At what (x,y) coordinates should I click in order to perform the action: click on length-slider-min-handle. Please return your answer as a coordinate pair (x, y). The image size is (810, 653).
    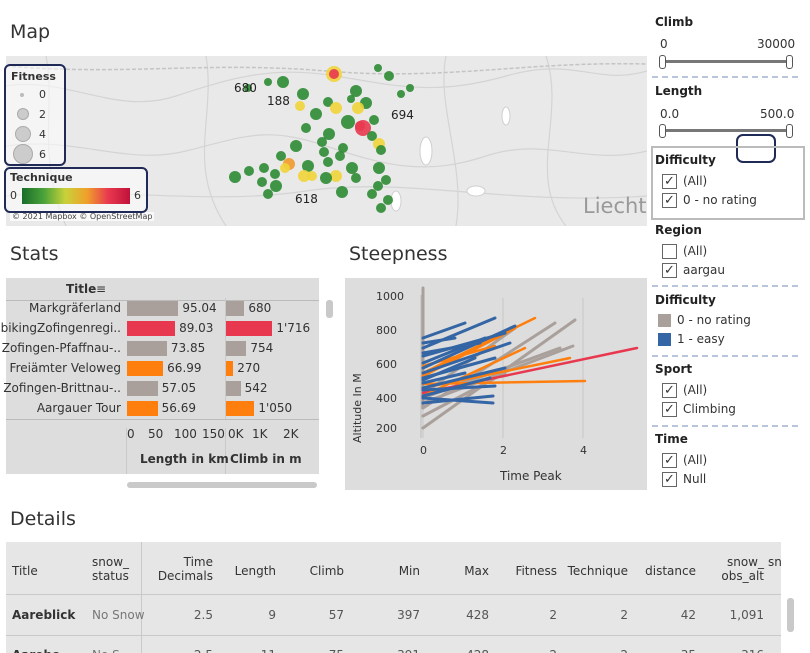
    Looking at the image, I should click on (662, 131).